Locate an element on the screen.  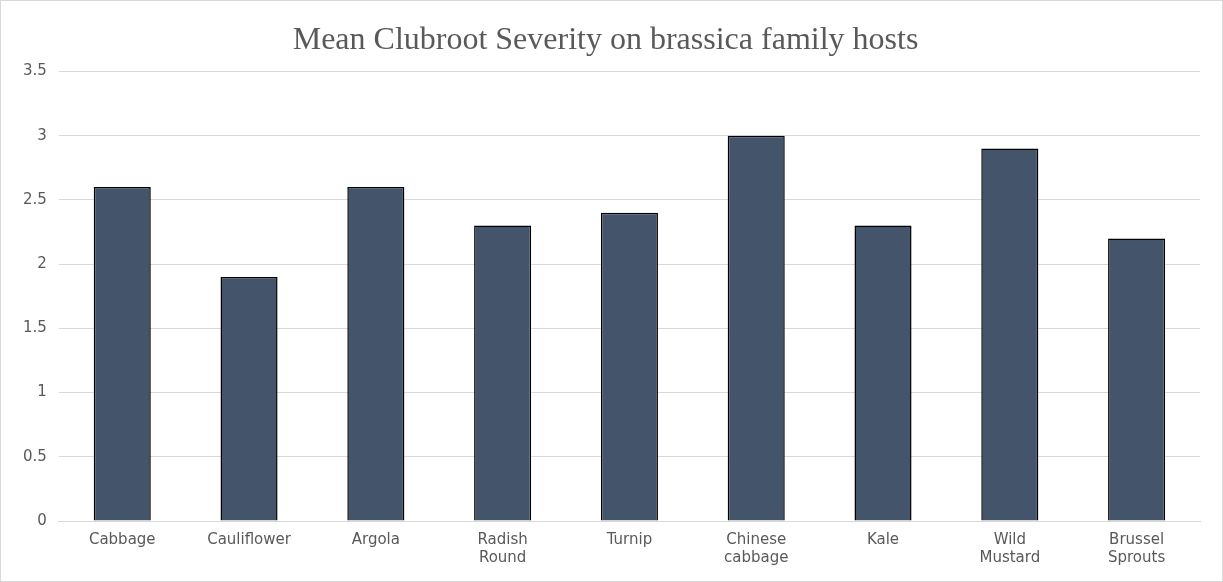
x-tick-label: Kale is located at coordinates (883, 538).